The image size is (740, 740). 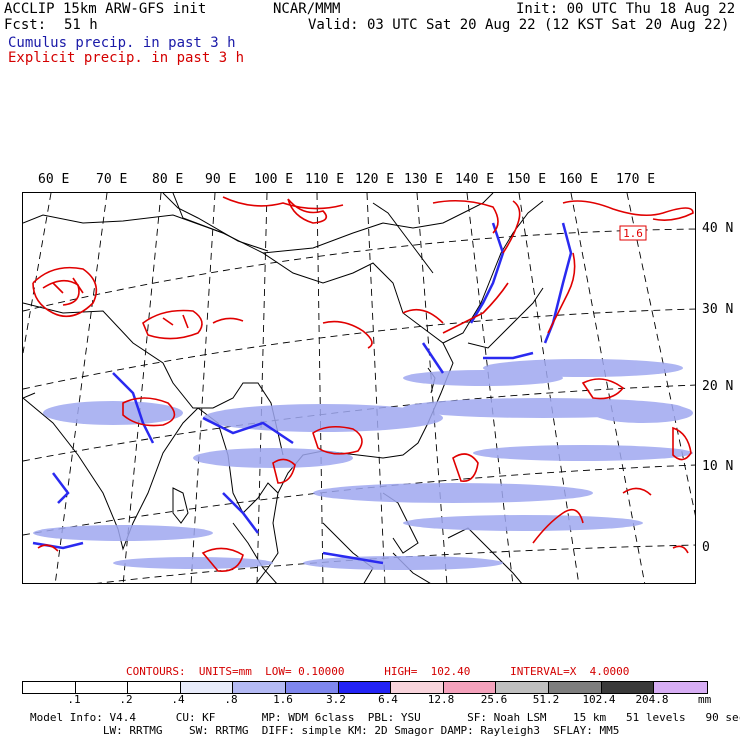 I want to click on lon-label: 60 E, so click(x=54, y=179).